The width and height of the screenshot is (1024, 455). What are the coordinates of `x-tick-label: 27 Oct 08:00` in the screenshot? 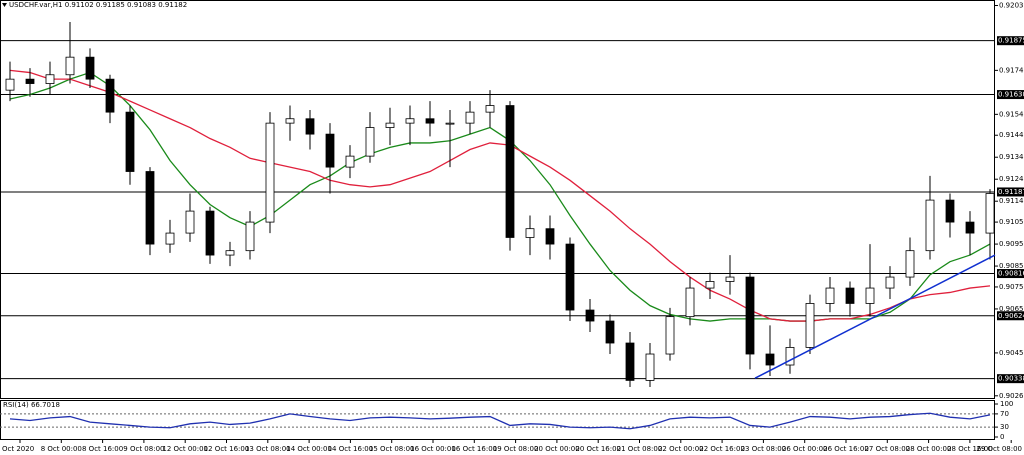 It's located at (887, 449).